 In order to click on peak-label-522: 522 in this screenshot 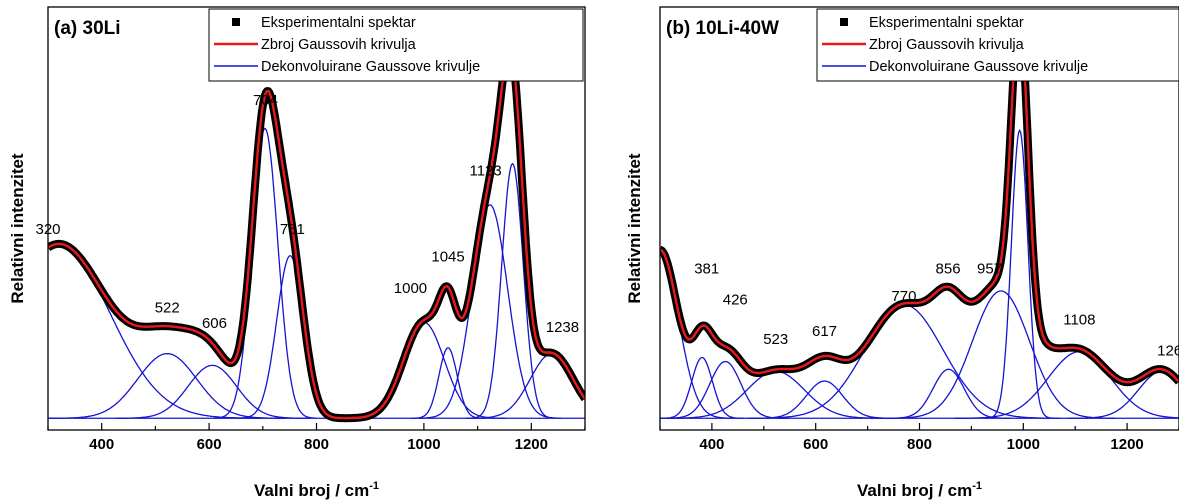, I will do `click(167, 308)`.